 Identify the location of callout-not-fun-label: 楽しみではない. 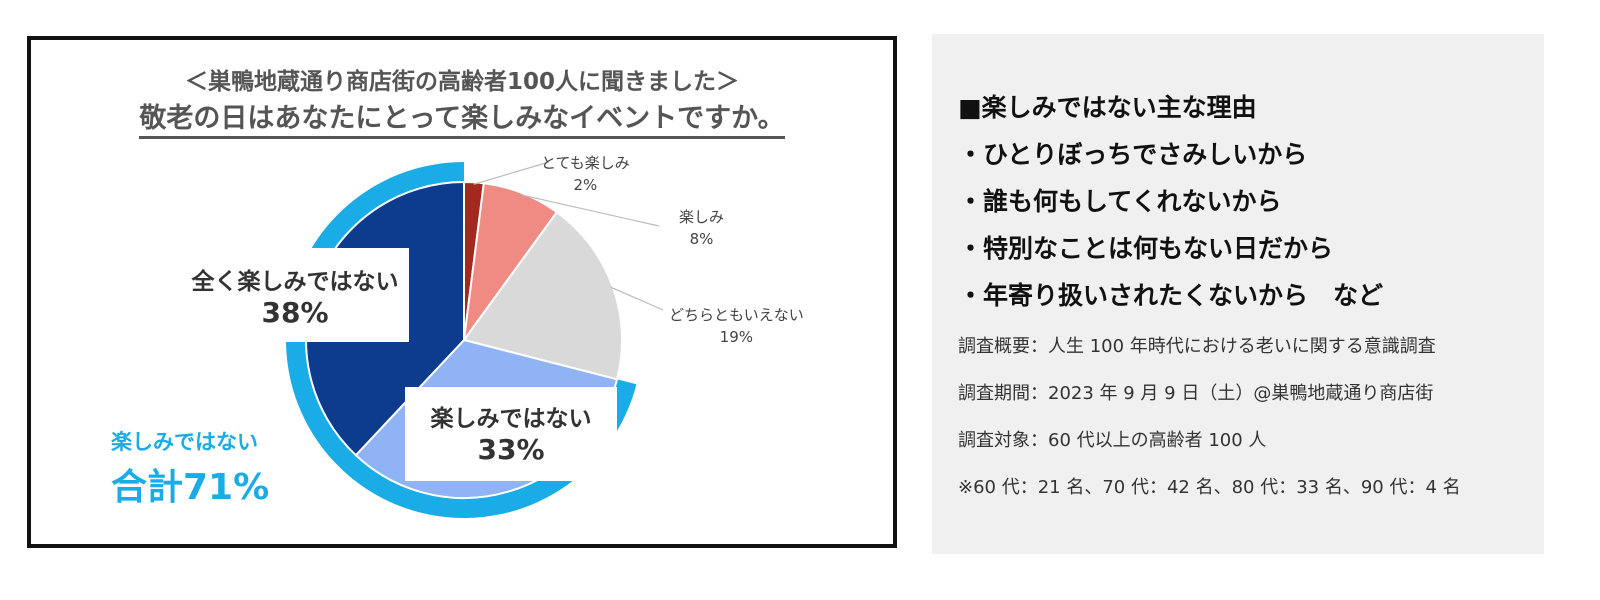
(511, 419).